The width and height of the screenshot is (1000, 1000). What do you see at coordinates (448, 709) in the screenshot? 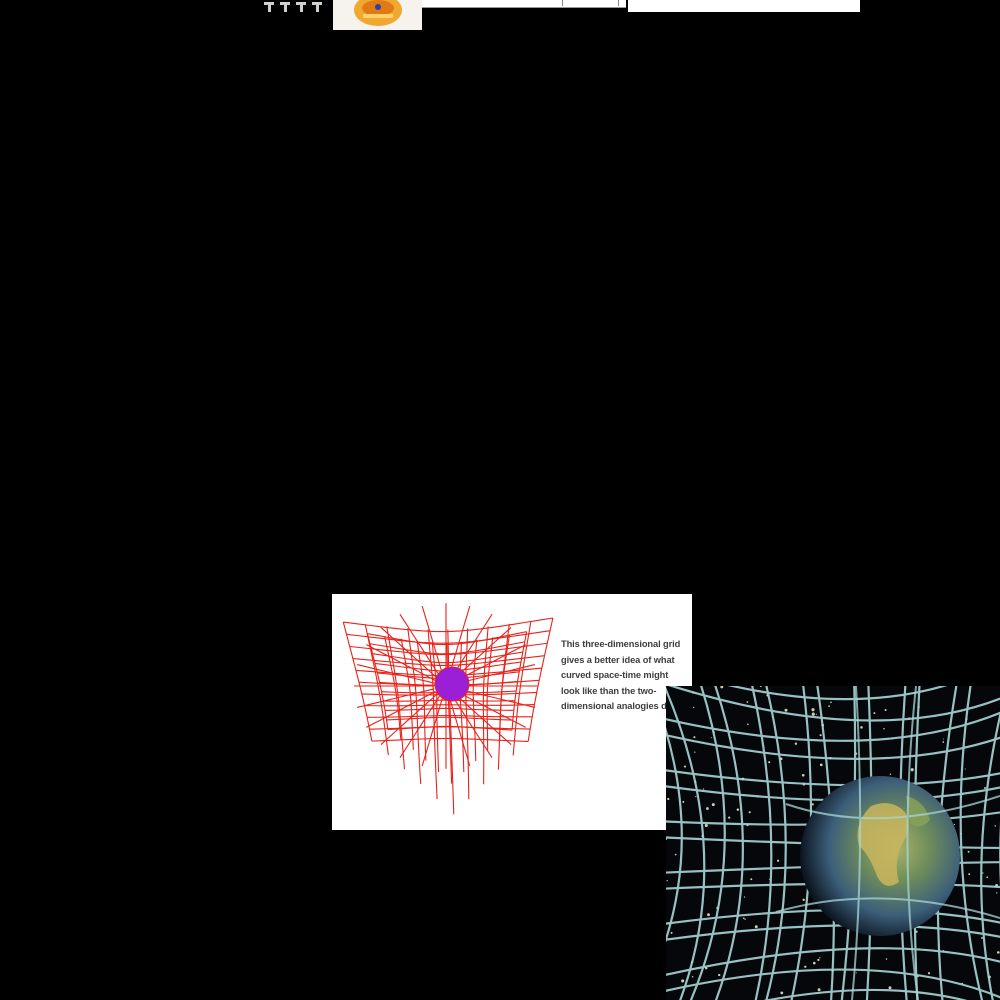
I see `curved-spacetime-grid-icon` at bounding box center [448, 709].